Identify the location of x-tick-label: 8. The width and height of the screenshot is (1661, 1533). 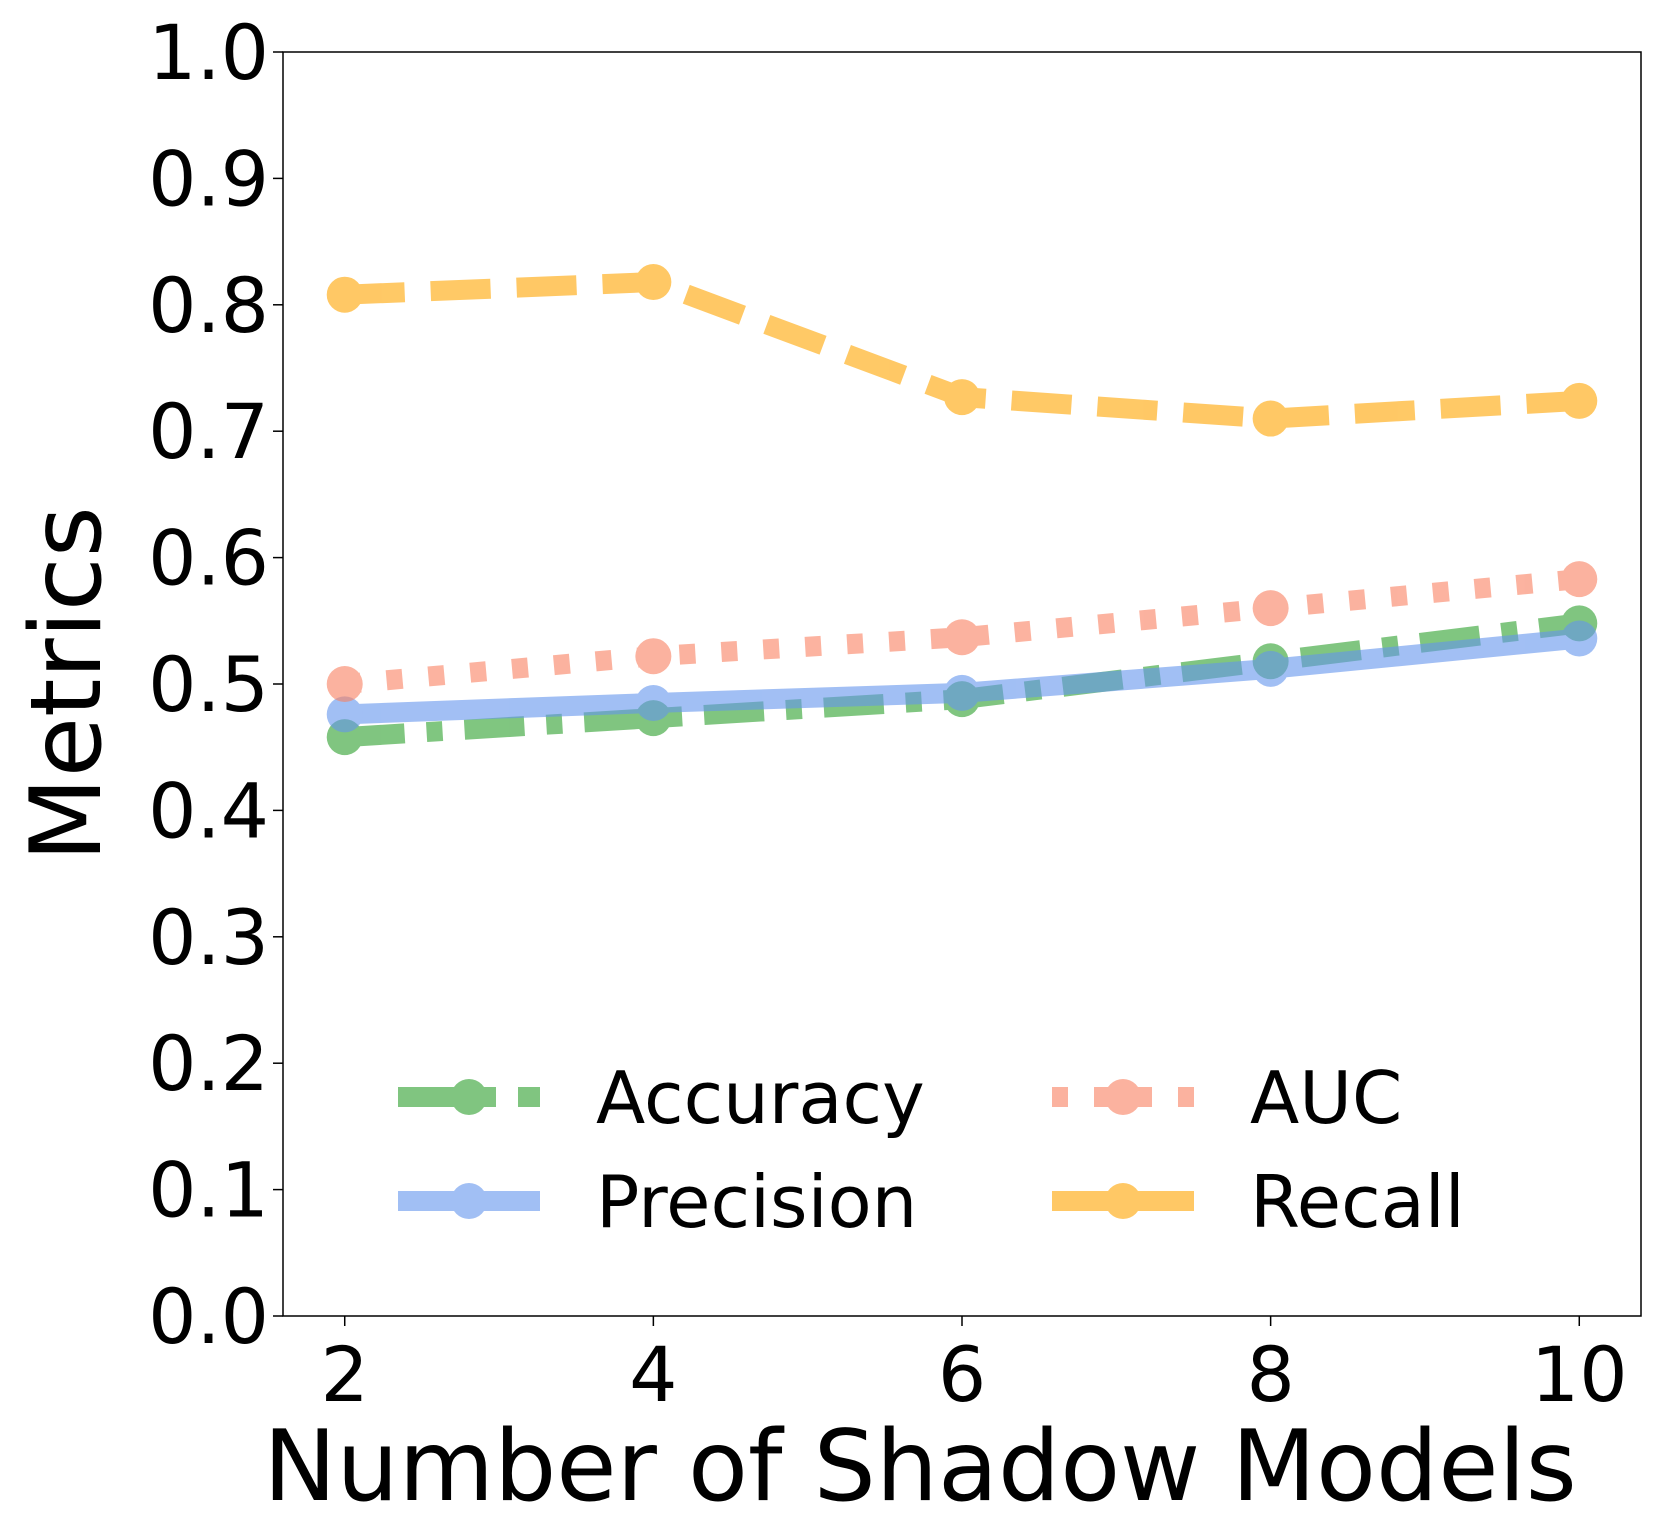
(1270, 1374).